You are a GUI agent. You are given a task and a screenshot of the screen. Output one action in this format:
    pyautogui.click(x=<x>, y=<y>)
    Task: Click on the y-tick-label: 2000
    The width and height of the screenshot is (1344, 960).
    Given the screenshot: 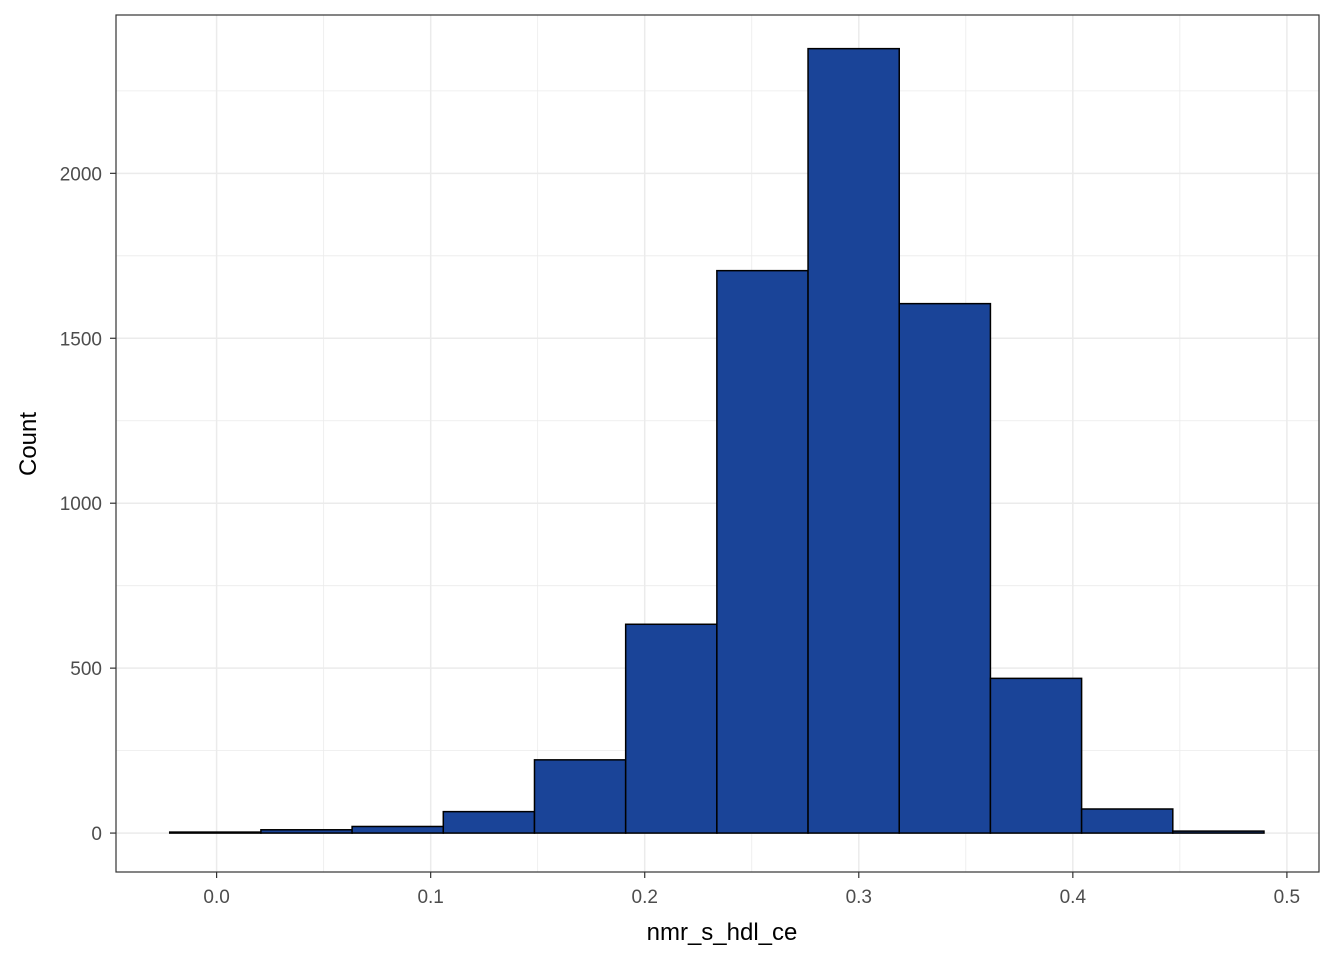 What is the action you would take?
    pyautogui.click(x=81, y=174)
    